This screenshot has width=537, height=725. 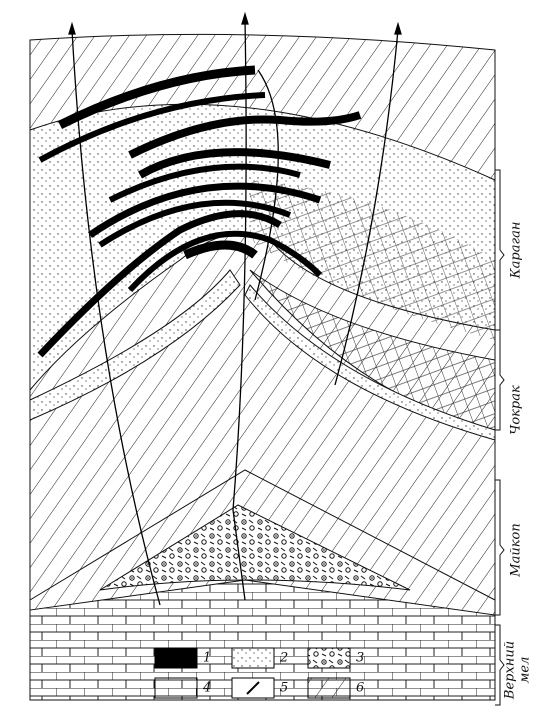 I want to click on chokrak-sand, so click(x=135, y=345).